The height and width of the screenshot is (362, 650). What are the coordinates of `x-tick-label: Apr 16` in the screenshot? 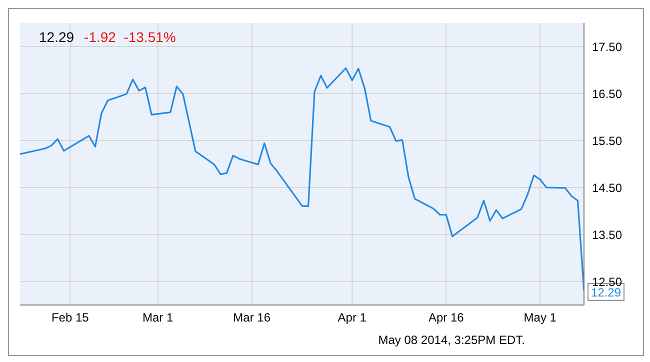 It's located at (446, 317).